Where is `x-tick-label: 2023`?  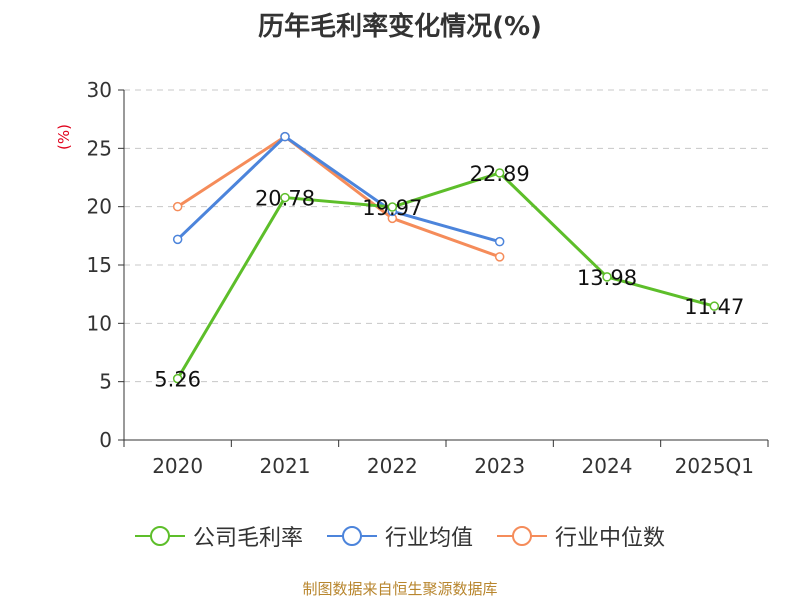 x-tick-label: 2023 is located at coordinates (499, 466).